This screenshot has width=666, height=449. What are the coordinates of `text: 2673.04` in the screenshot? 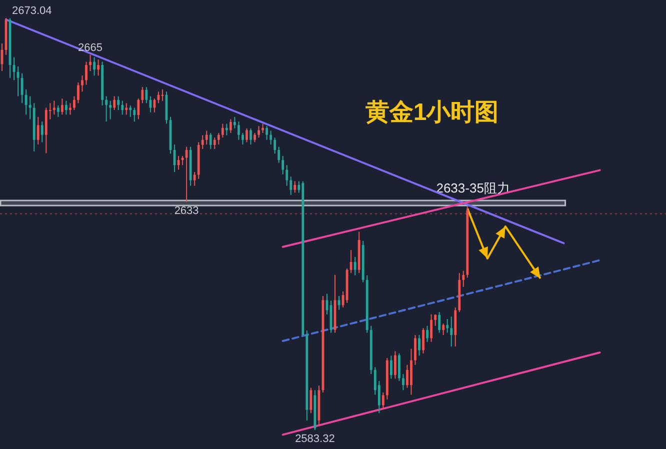 It's located at (32, 11).